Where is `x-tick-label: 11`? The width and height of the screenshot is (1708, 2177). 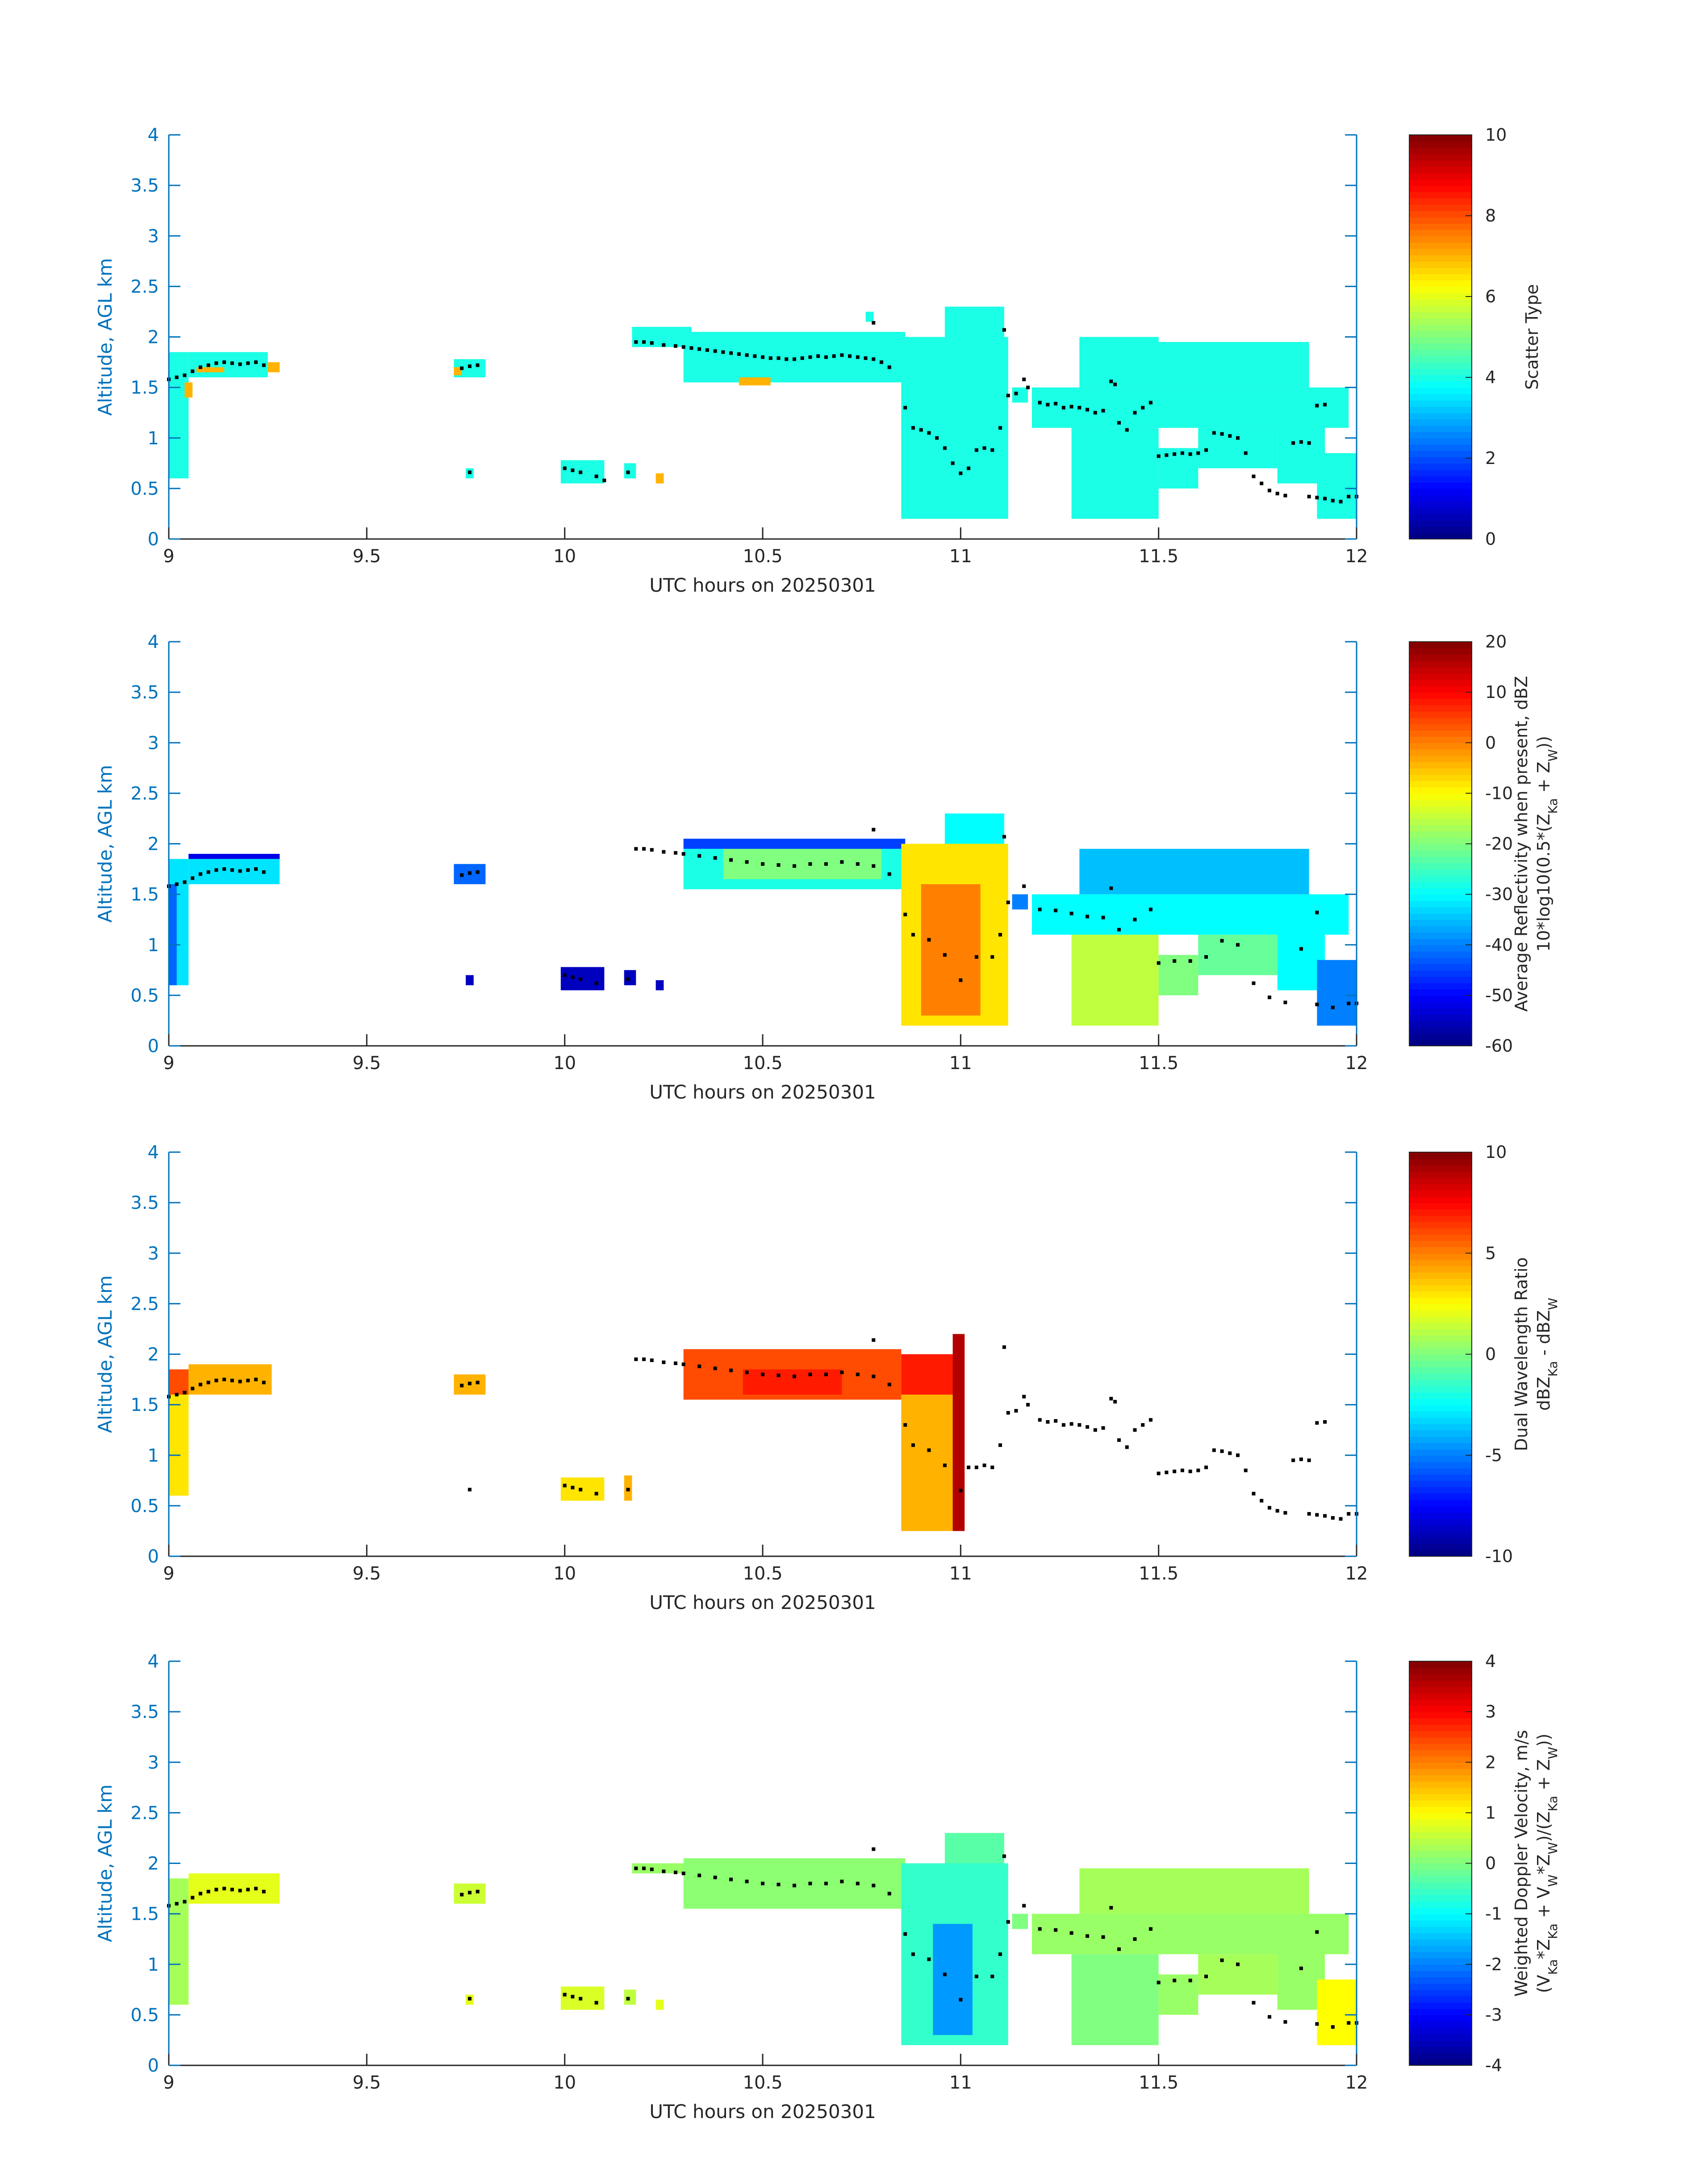
x-tick-label: 11 is located at coordinates (960, 556).